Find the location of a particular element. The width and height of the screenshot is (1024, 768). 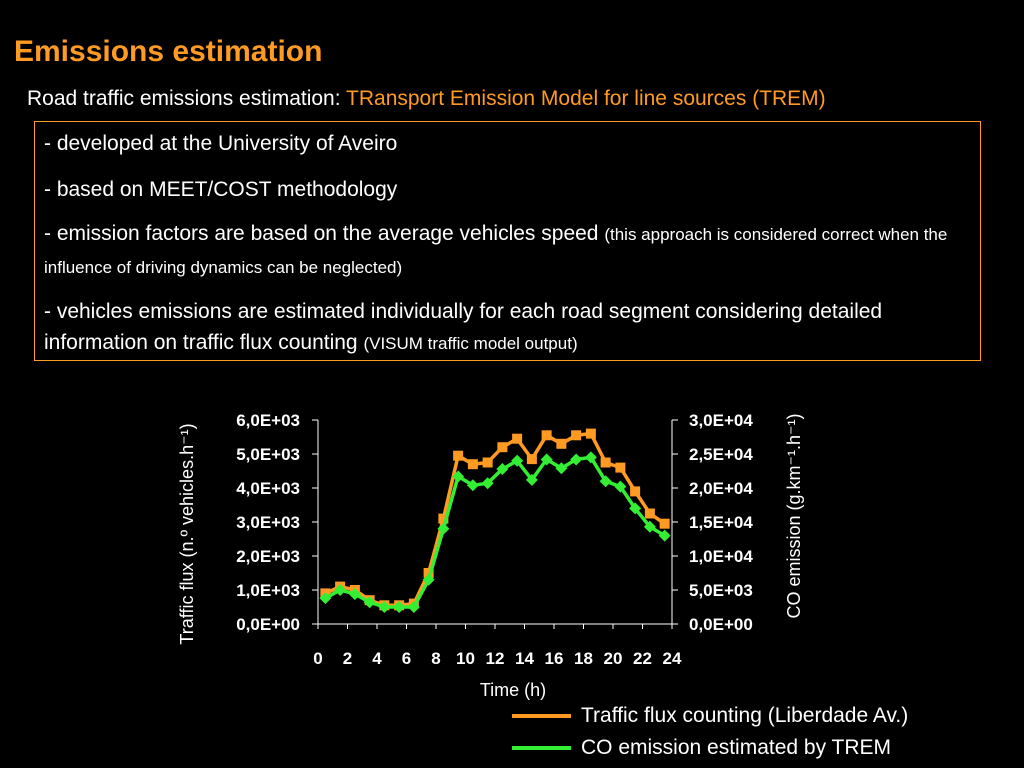

legend-label-co: CO emission estimated by TREM is located at coordinates (736, 747).